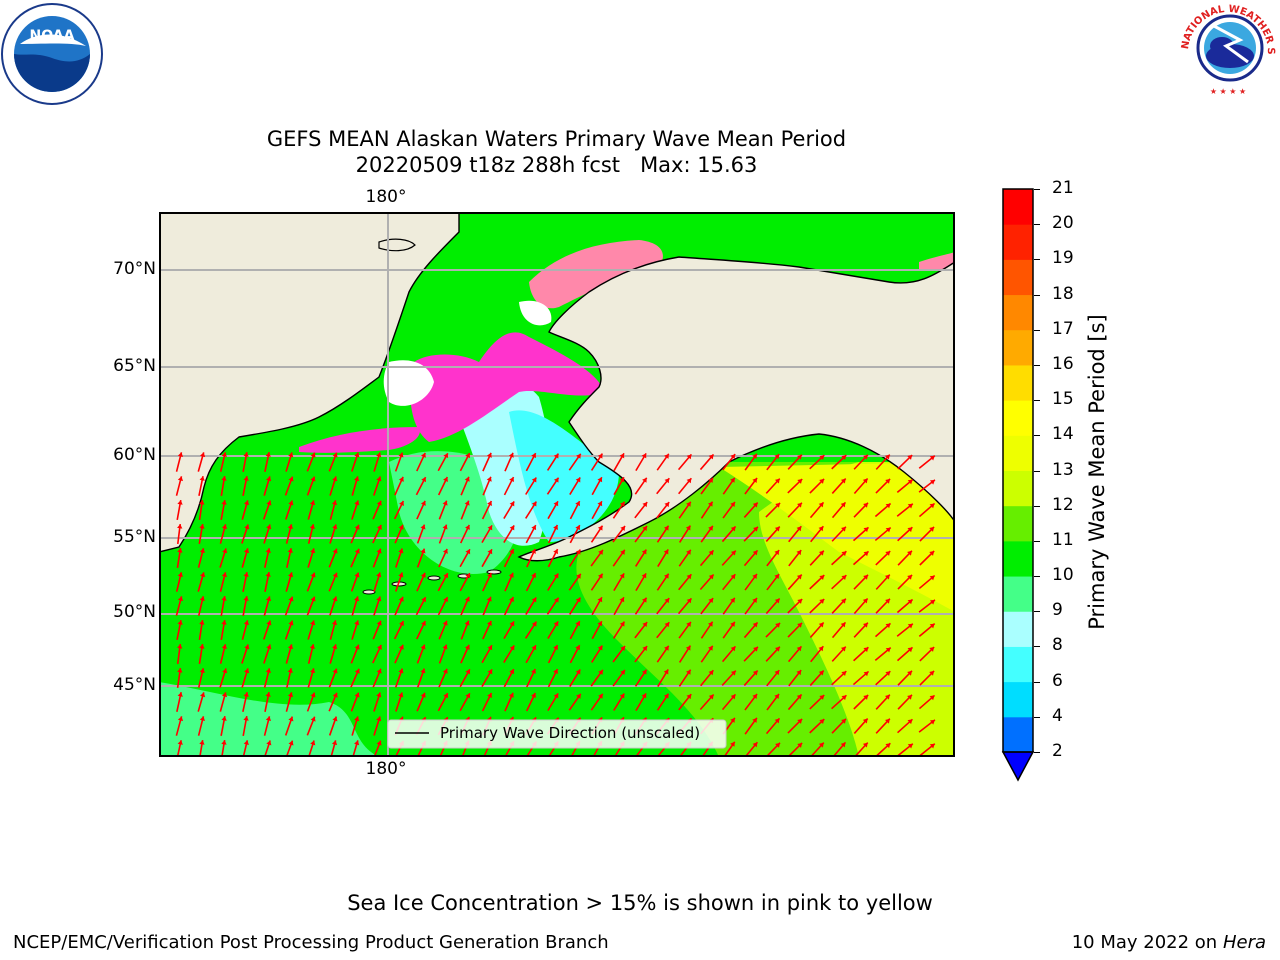 The image size is (1280, 960). Describe the element at coordinates (134, 269) in the screenshot. I see `lat-label-70n: 70°N` at that location.